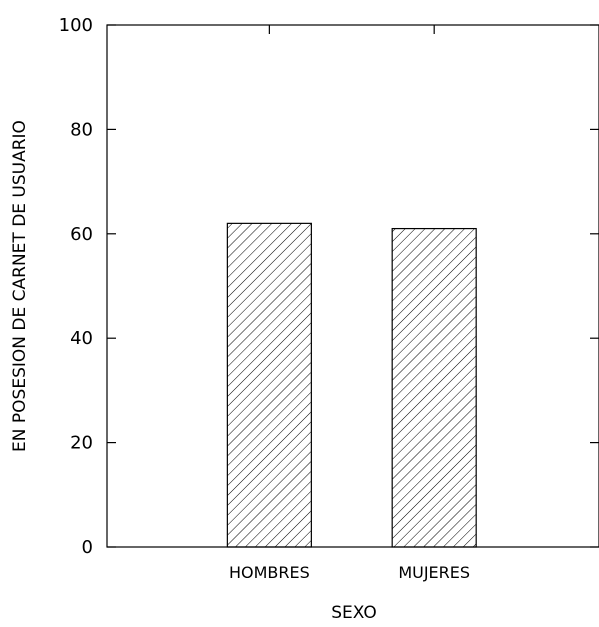  I want to click on y-tick-label: 80, so click(81, 129).